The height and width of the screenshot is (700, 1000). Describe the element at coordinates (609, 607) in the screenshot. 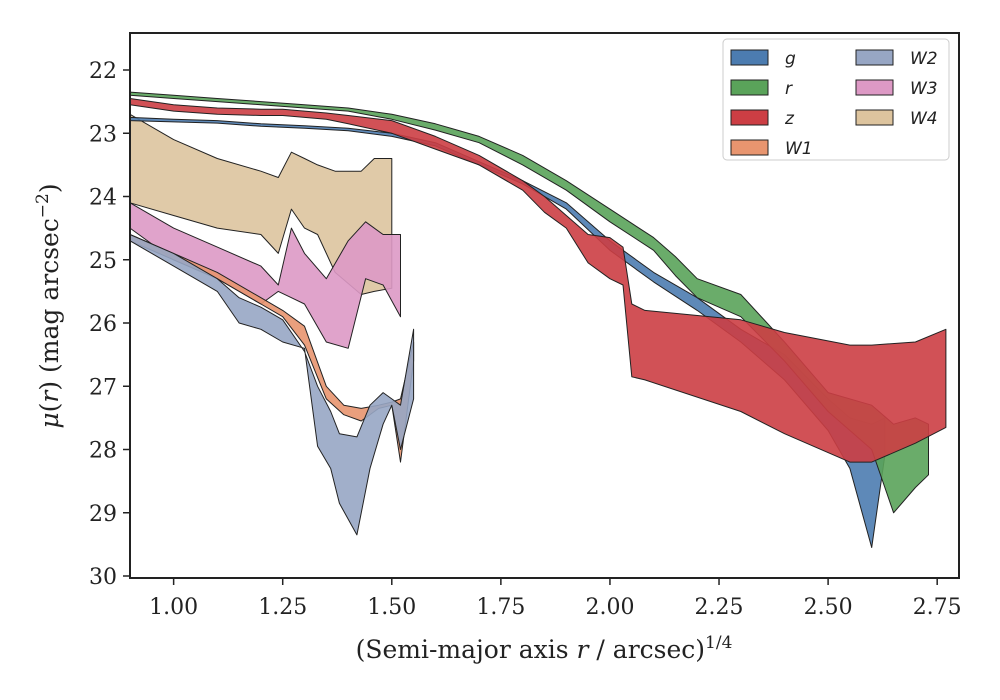

I see `x-tick-label: 2.00` at that location.